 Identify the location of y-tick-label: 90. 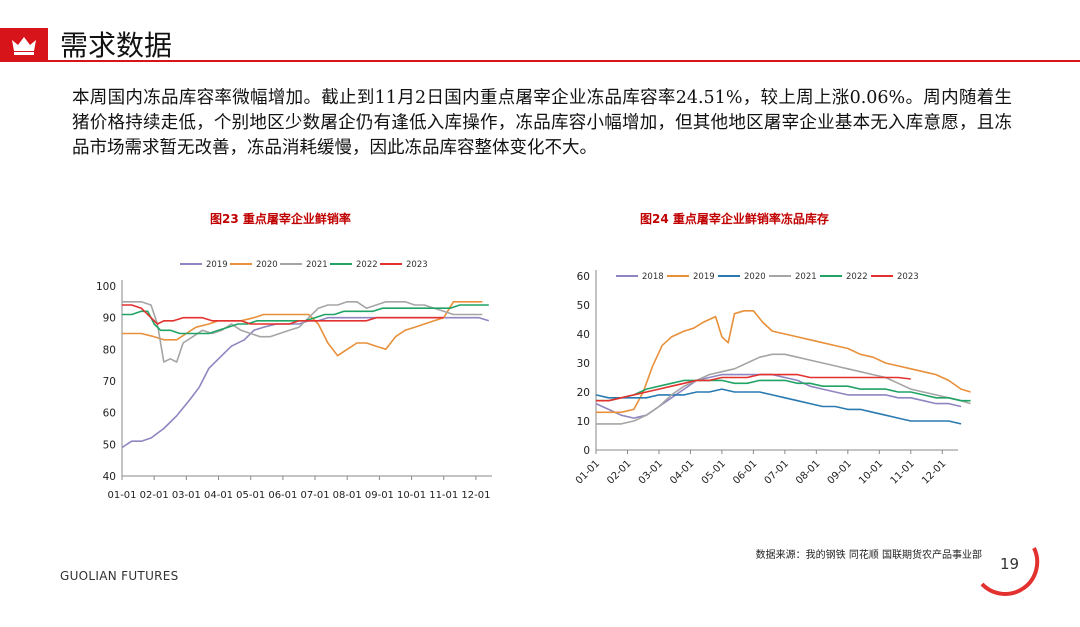
(109, 319).